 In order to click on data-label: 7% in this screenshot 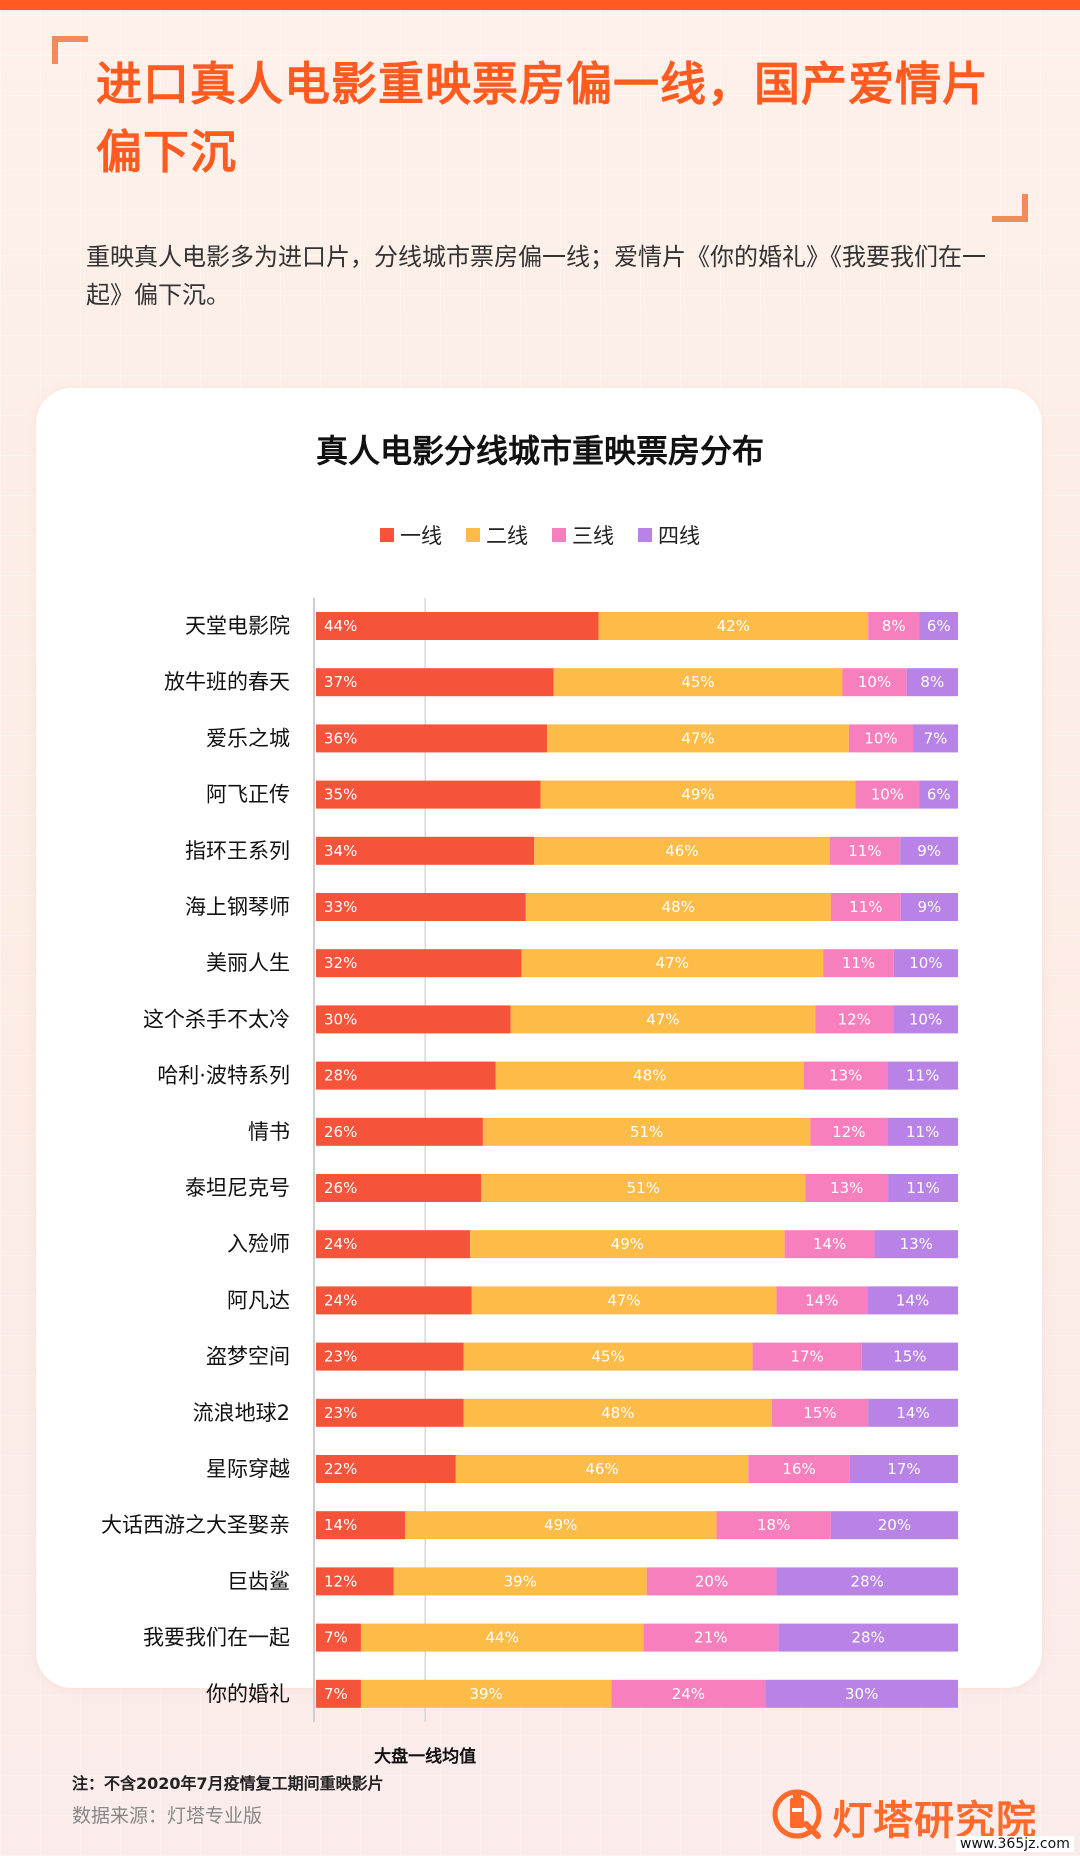, I will do `click(936, 738)`.